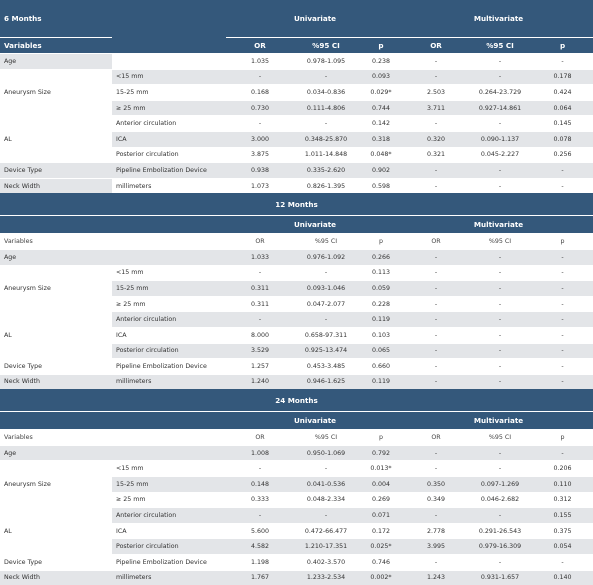  I want to click on table-cell: p, so click(562, 241).